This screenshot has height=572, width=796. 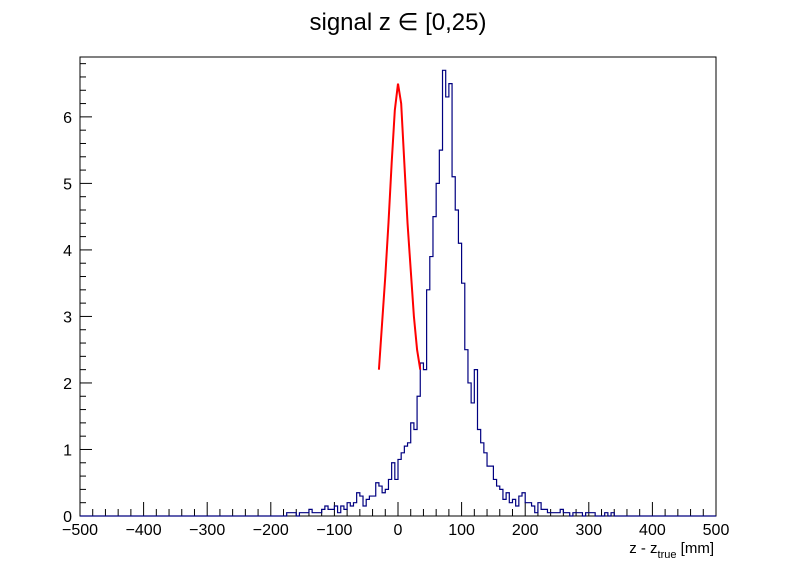 What do you see at coordinates (696, 548) in the screenshot?
I see `x-axis-label-suffix: [mm]` at bounding box center [696, 548].